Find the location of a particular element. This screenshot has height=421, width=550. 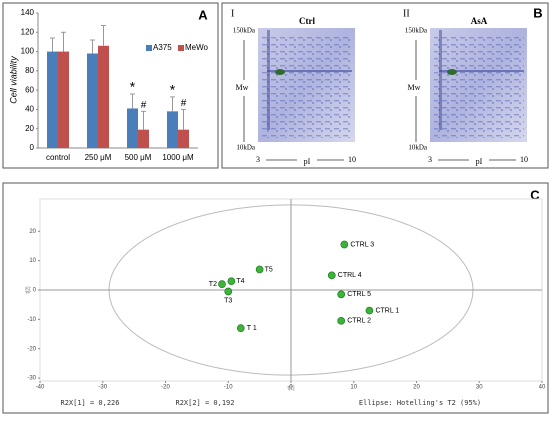

point-label: CTRL 5 is located at coordinates (359, 294).